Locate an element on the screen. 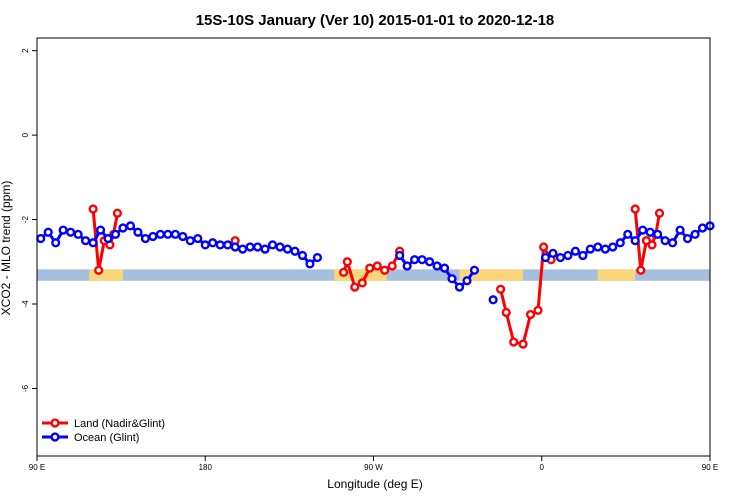 The height and width of the screenshot is (500, 750). legend: Land (Nadir&Glint) Ocean (Glint) is located at coordinates (103, 431).